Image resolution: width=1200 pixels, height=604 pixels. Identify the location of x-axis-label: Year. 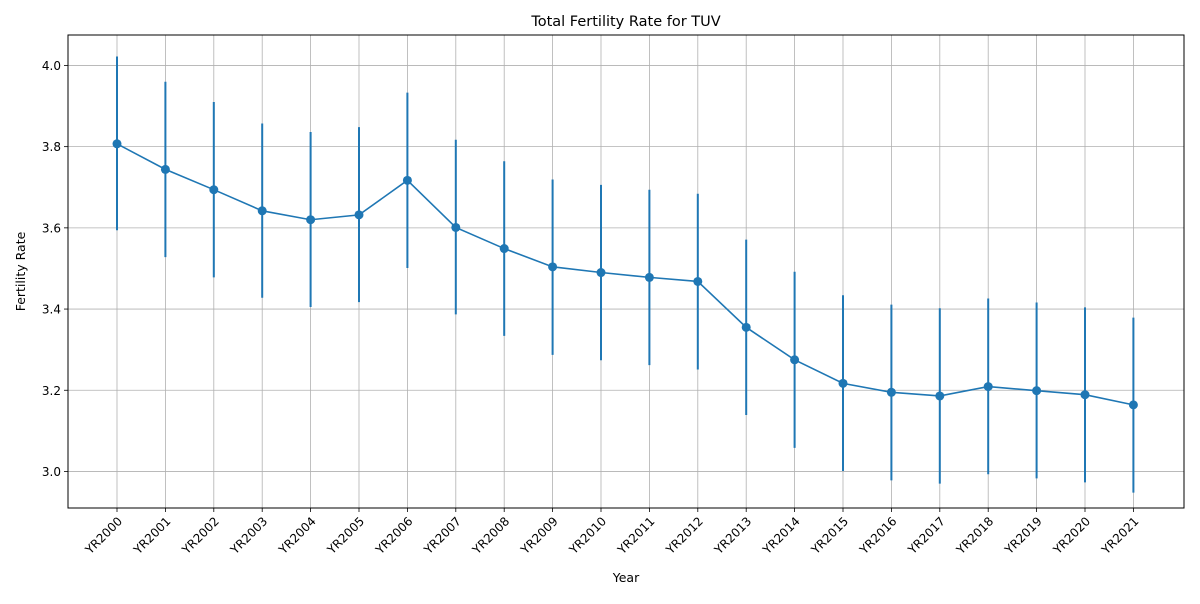
(626, 577).